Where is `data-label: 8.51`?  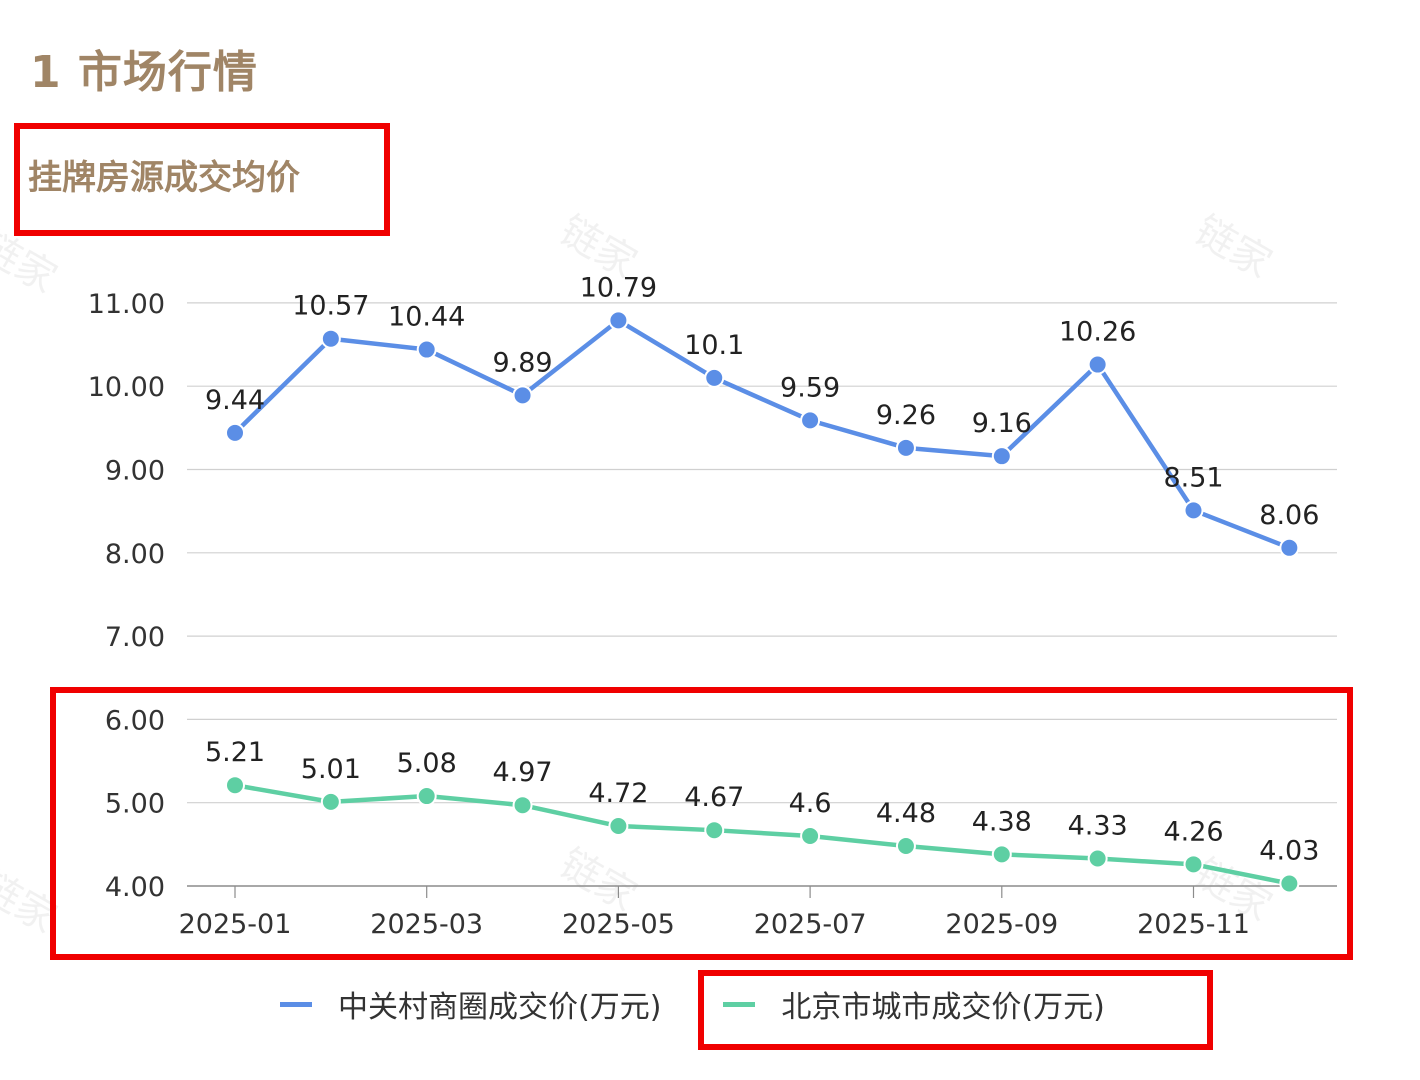 data-label: 8.51 is located at coordinates (1193, 477).